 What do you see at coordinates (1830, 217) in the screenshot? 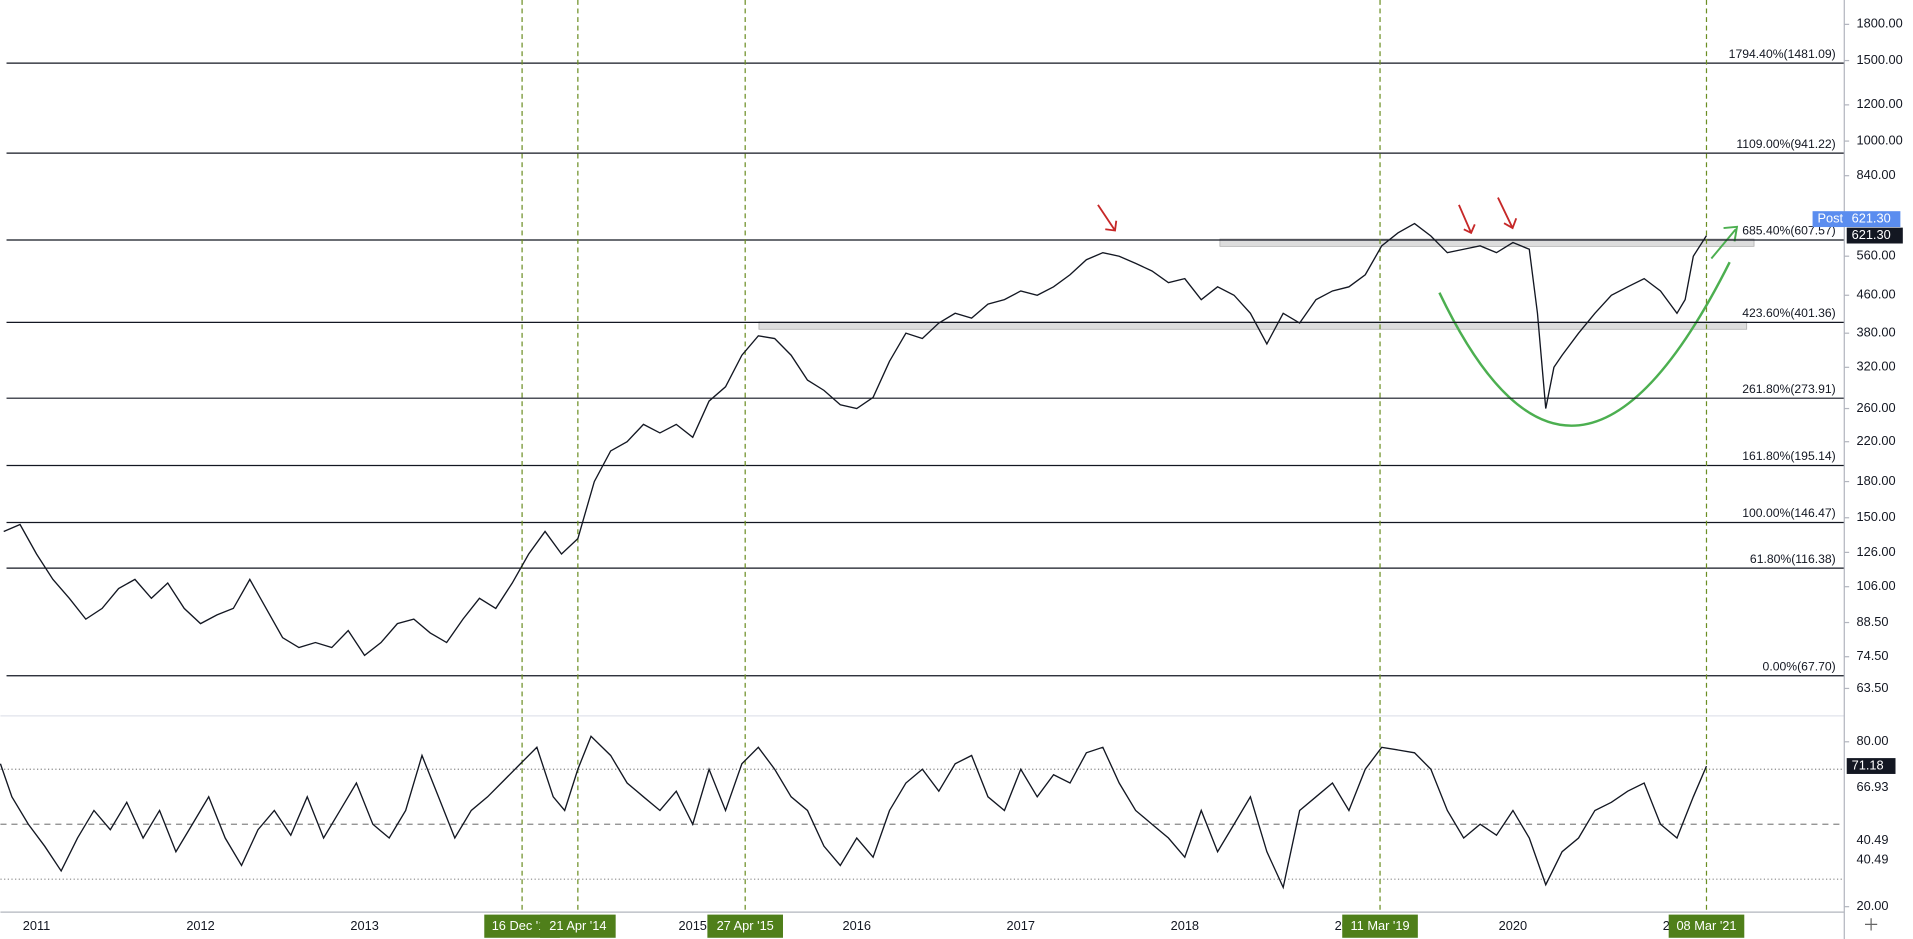
I see `post-label: Post` at bounding box center [1830, 217].